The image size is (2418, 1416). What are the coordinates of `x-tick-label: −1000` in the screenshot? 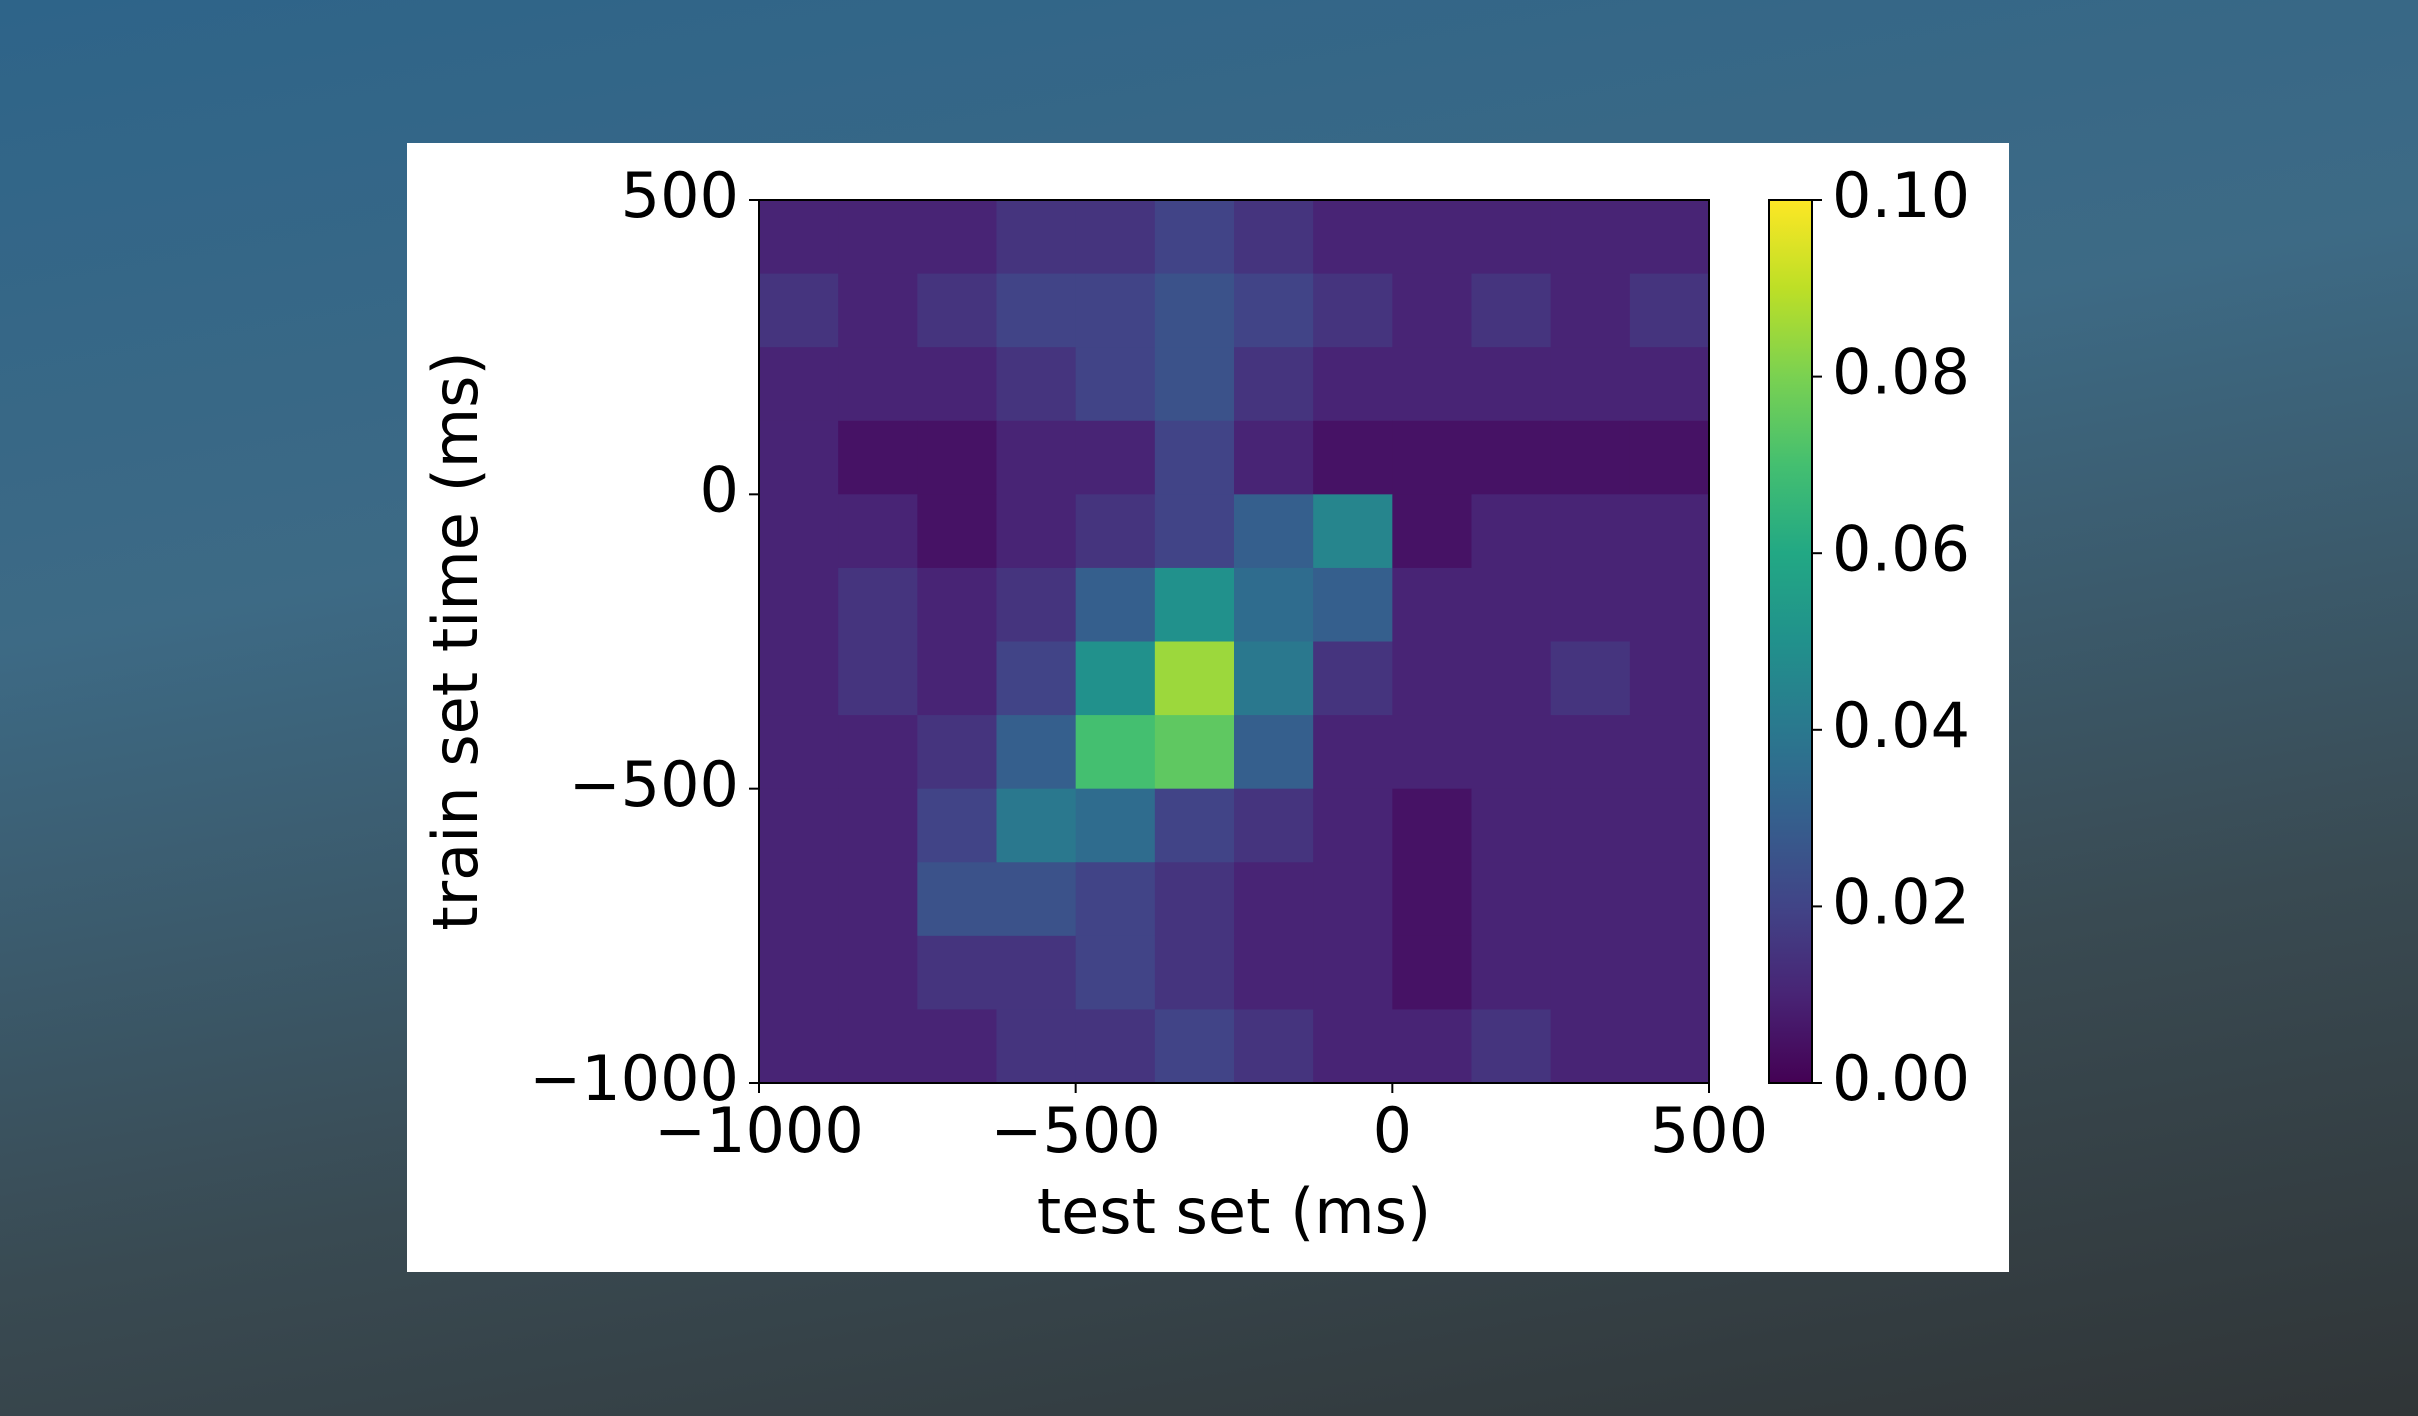 It's located at (759, 1130).